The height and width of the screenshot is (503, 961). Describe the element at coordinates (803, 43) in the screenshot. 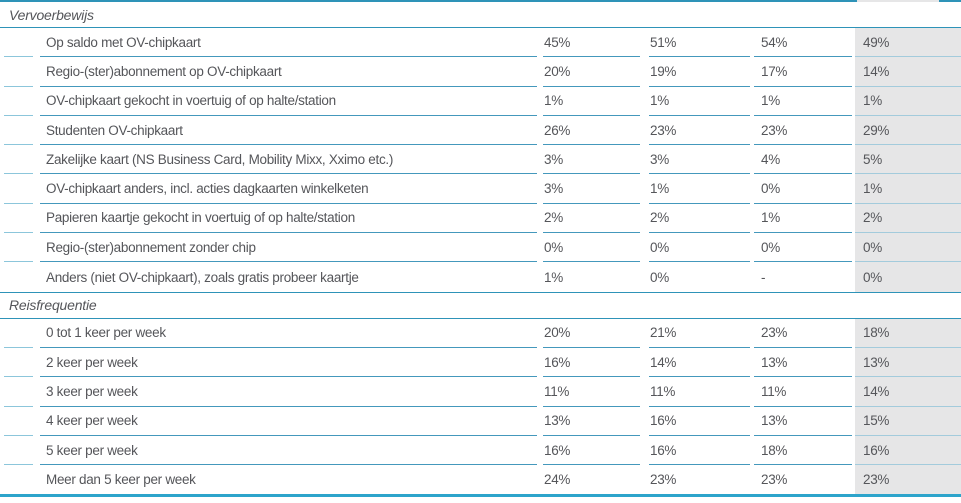

I see `row-value: 54%` at that location.